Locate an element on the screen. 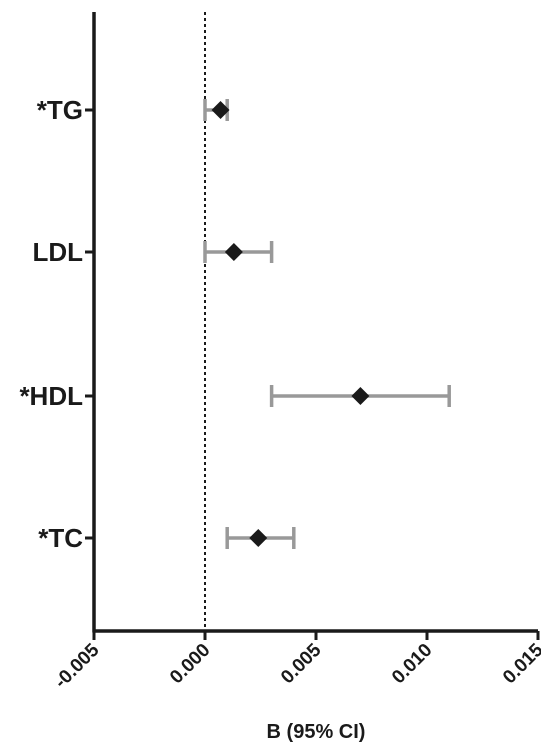 The width and height of the screenshot is (541, 744). x-tick-label: 0.015 is located at coordinates (520, 663).